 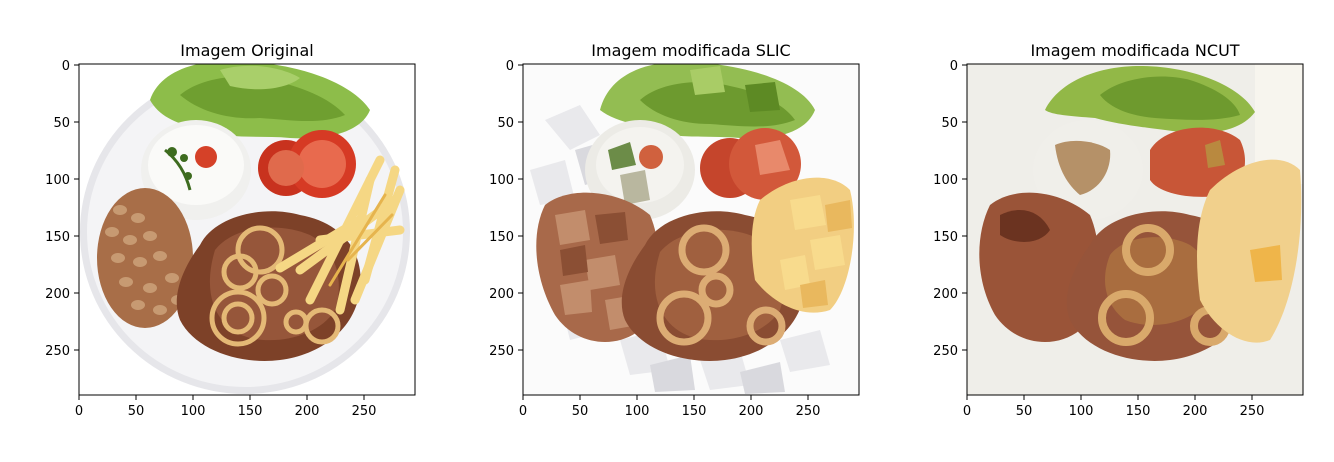 I want to click on panel-title: Imagem modificada SLIC, so click(x=690, y=50).